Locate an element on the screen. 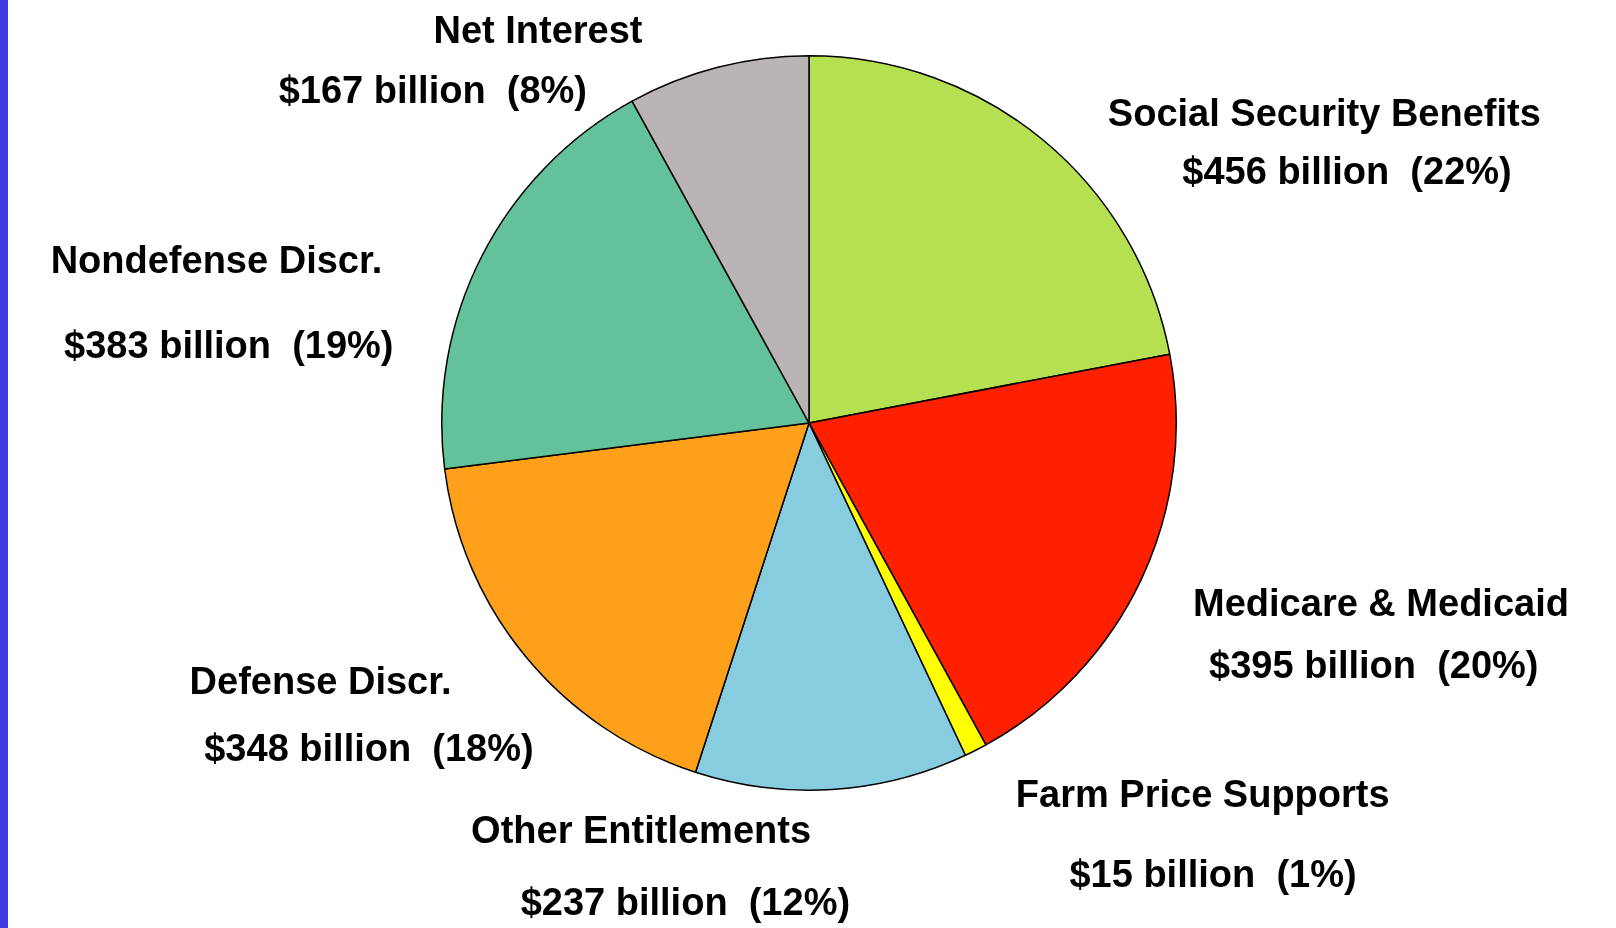  slice-label: Defense Discr. is located at coordinates (320, 680).